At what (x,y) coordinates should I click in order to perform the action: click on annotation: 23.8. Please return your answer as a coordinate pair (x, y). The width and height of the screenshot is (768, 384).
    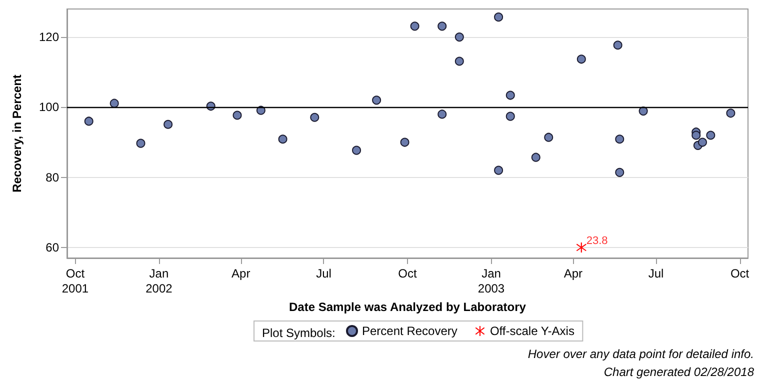
    Looking at the image, I should click on (597, 240).